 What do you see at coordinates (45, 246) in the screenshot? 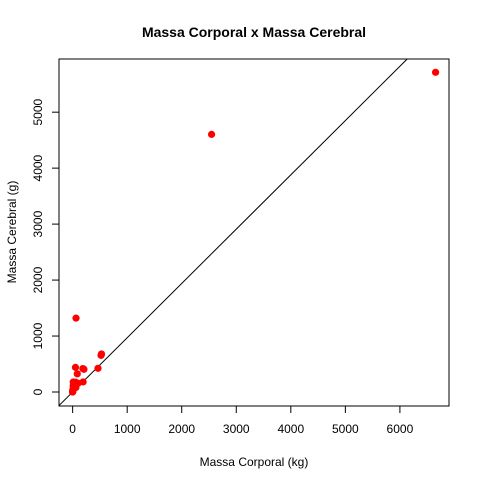
I see `y-axis: 0 1000 2000 3000 4000 5000` at bounding box center [45, 246].